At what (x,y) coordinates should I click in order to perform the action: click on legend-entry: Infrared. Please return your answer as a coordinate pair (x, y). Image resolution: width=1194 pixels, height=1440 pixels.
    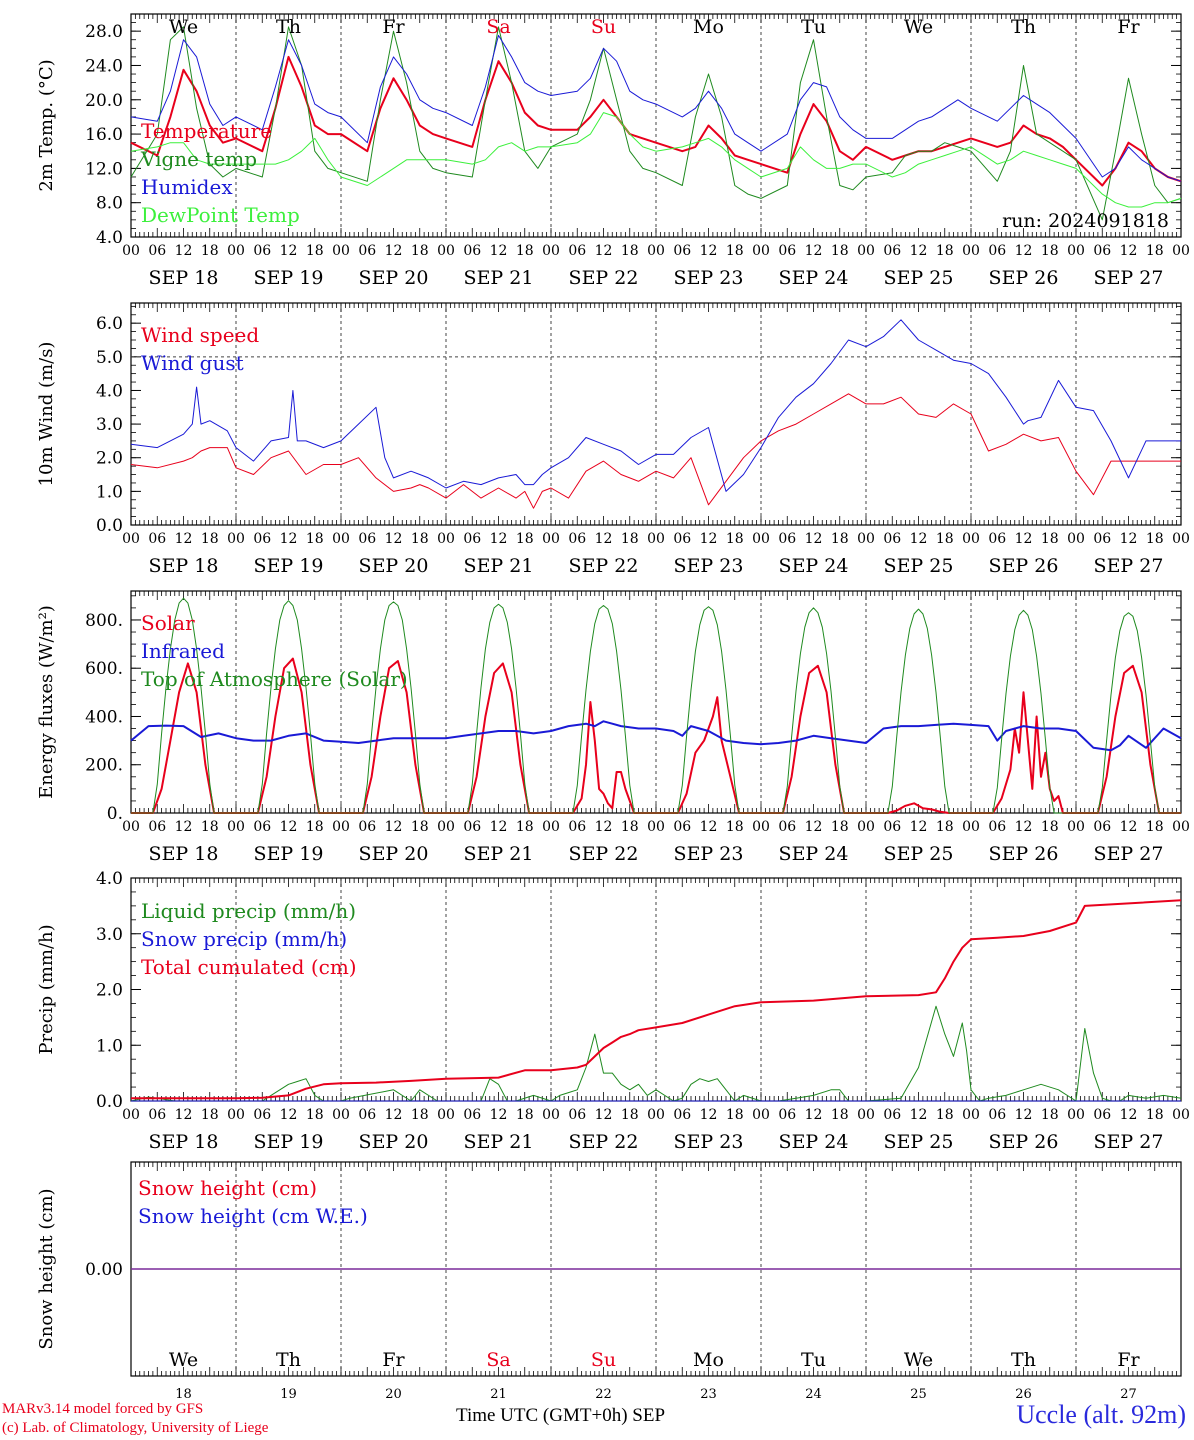
    Looking at the image, I should click on (183, 651).